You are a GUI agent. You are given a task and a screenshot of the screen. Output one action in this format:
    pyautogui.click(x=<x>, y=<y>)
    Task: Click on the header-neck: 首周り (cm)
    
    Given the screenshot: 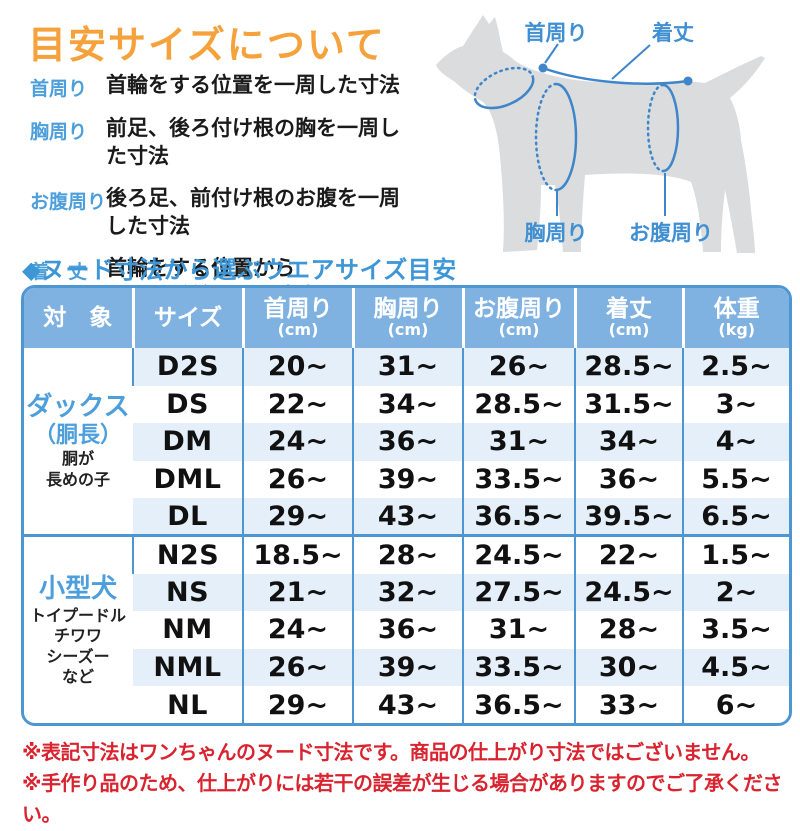 What is the action you would take?
    pyautogui.click(x=297, y=318)
    